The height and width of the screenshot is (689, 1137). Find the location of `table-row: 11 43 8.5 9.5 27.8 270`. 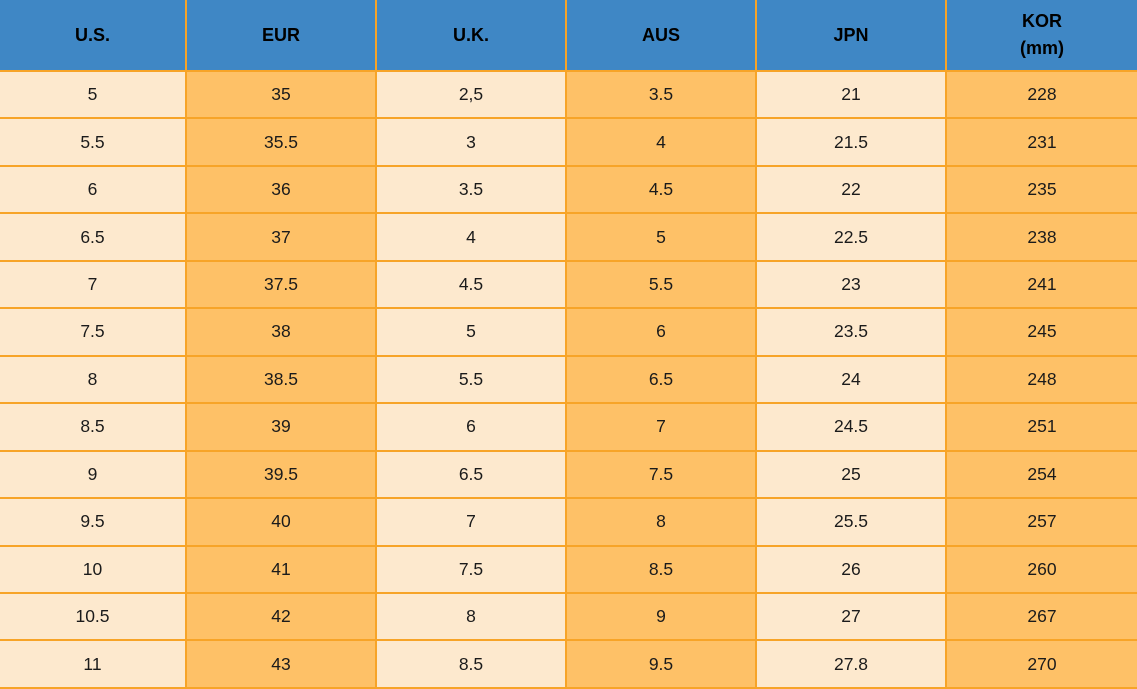

table-row: 11 43 8.5 9.5 27.8 270 is located at coordinates (568, 664).